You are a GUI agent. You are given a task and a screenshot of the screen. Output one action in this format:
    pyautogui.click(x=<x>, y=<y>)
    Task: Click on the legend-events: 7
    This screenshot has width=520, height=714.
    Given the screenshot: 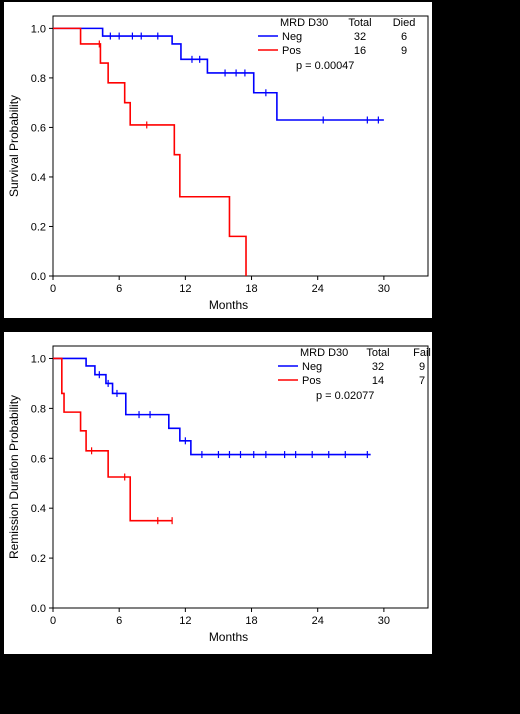 What is the action you would take?
    pyautogui.click(x=422, y=381)
    